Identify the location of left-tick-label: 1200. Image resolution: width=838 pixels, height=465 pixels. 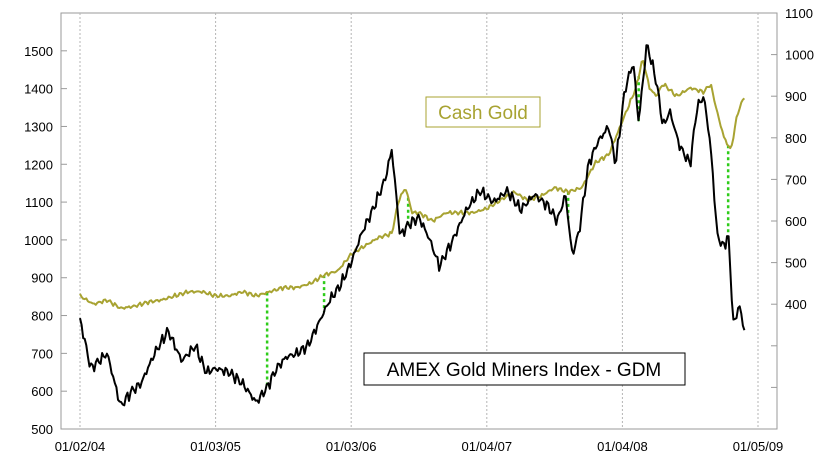
(38, 164).